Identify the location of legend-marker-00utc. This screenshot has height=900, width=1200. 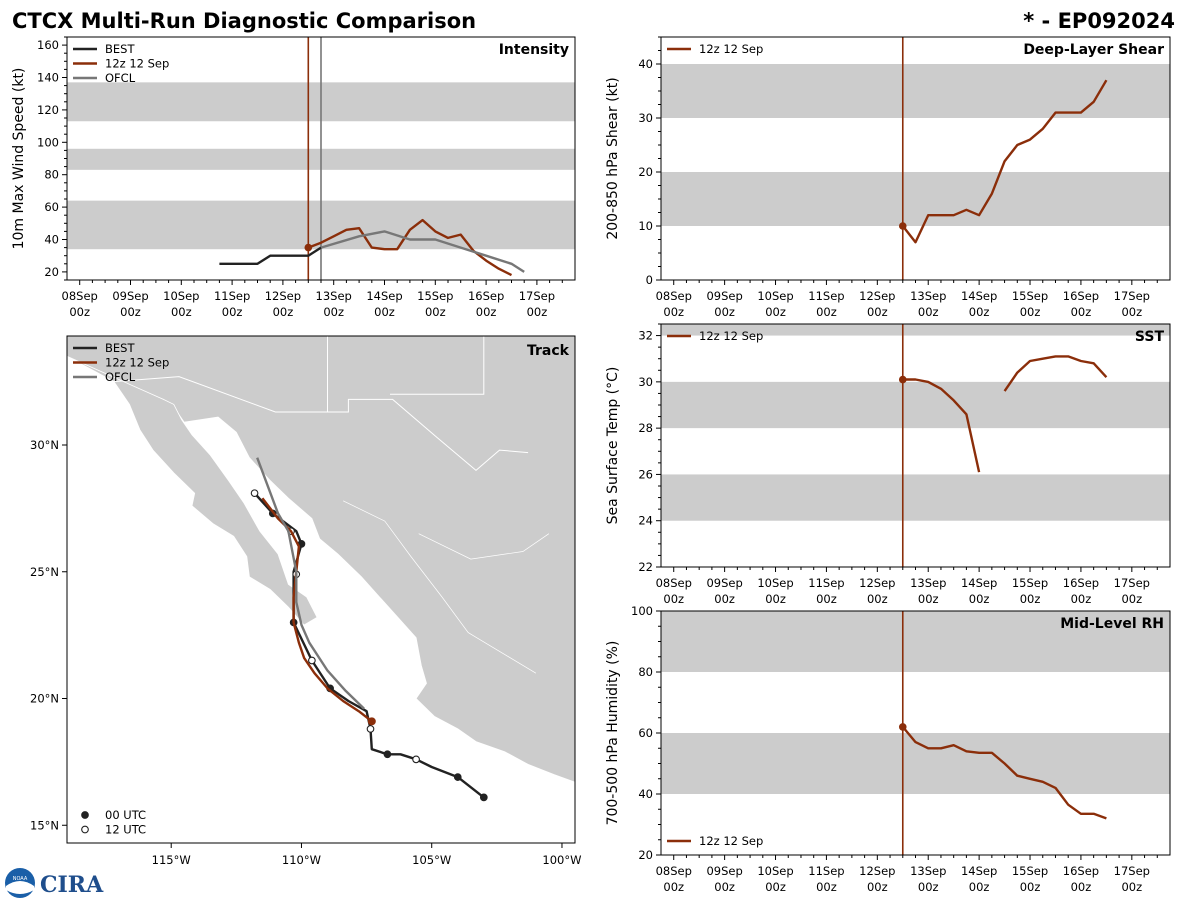
(85, 815).